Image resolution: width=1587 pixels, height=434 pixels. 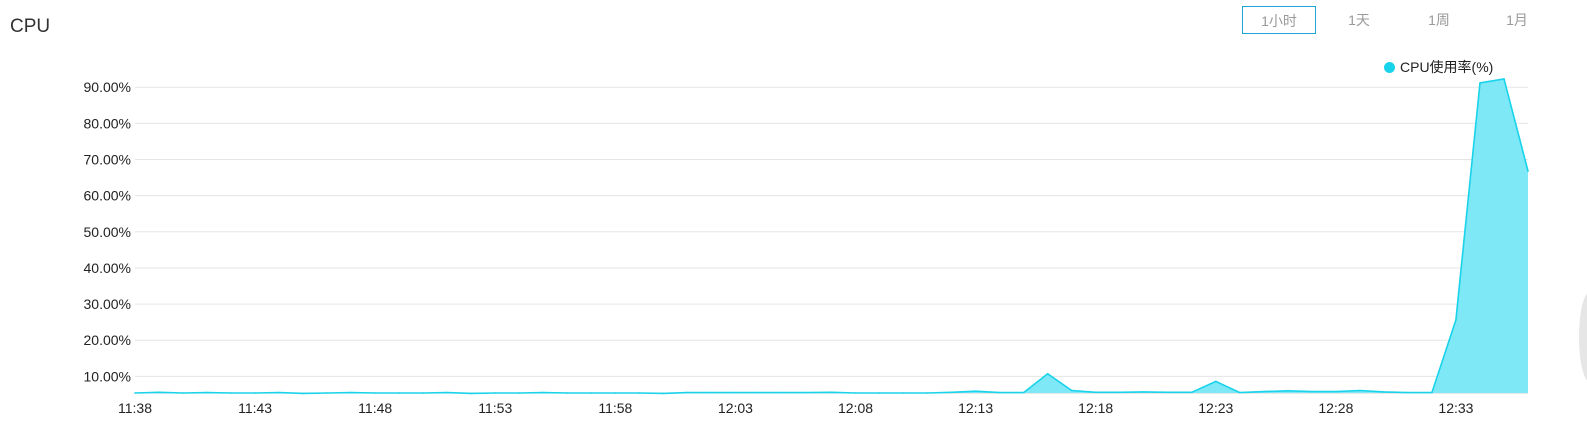 I want to click on y-tick-label: 40.00%, so click(x=107, y=268).